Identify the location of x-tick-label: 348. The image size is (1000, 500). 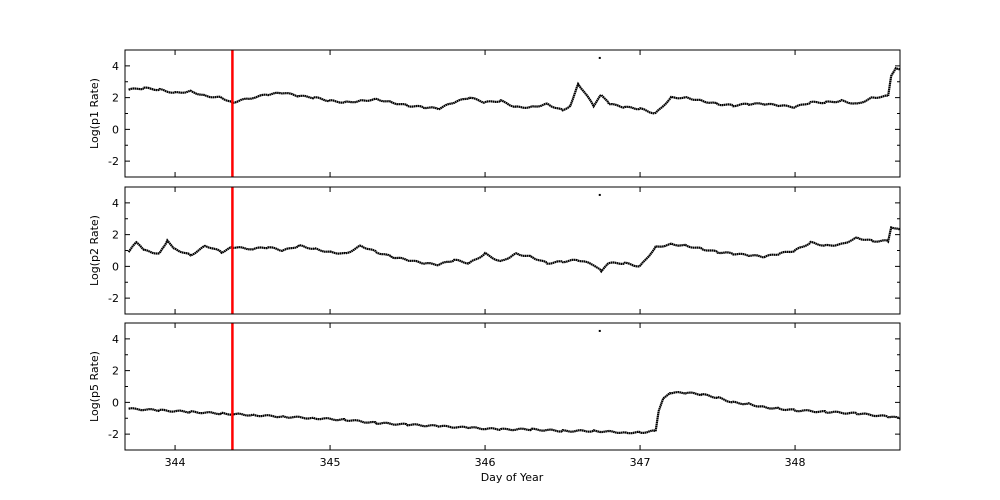
(795, 462).